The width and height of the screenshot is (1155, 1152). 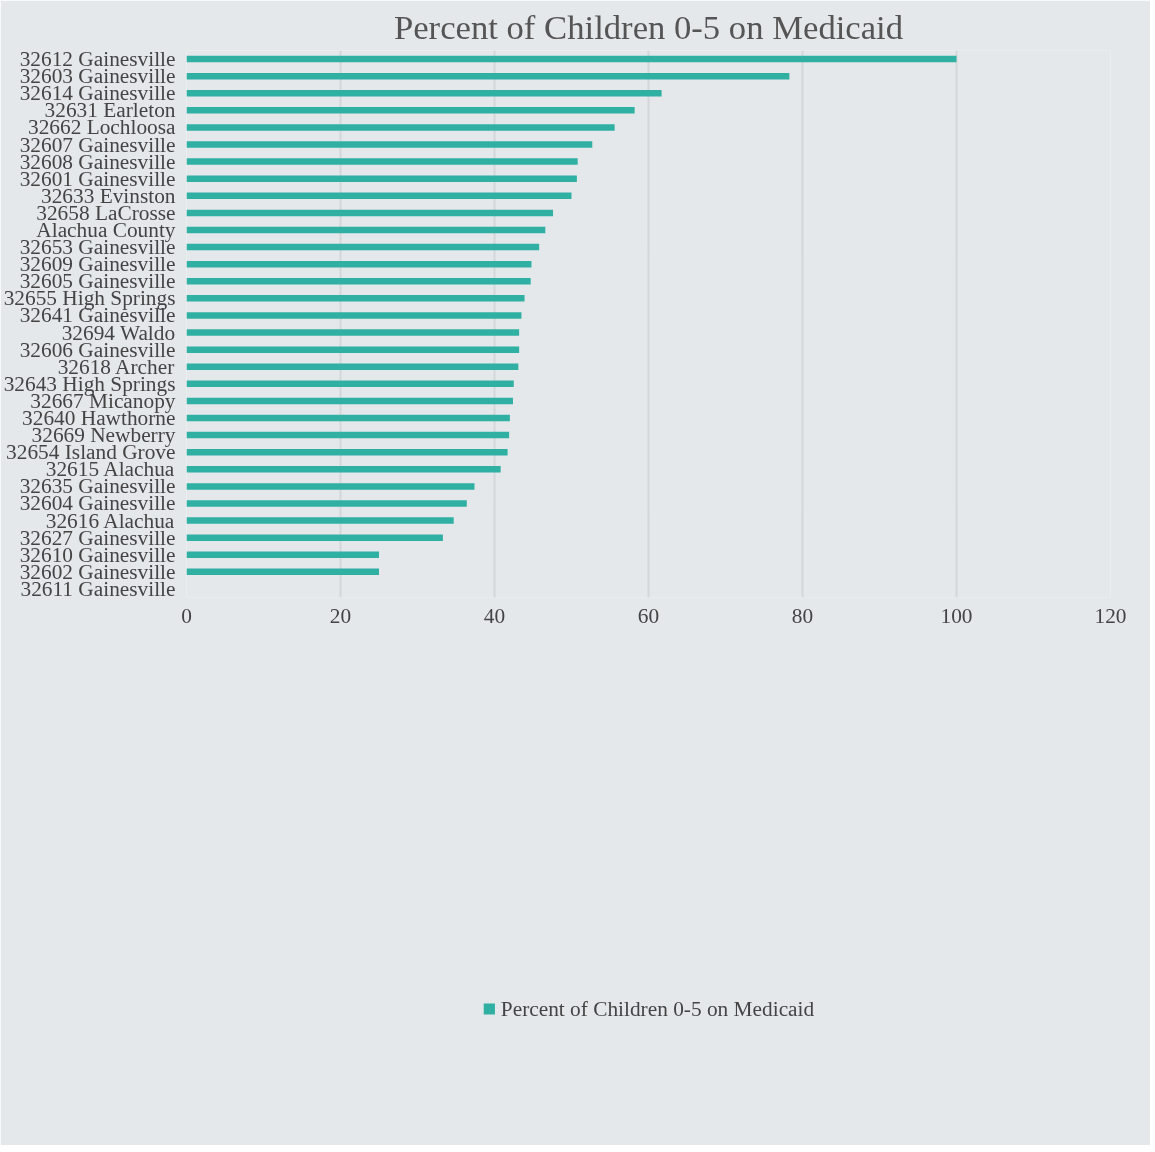 I want to click on x-tick-label: 120, so click(x=1110, y=615).